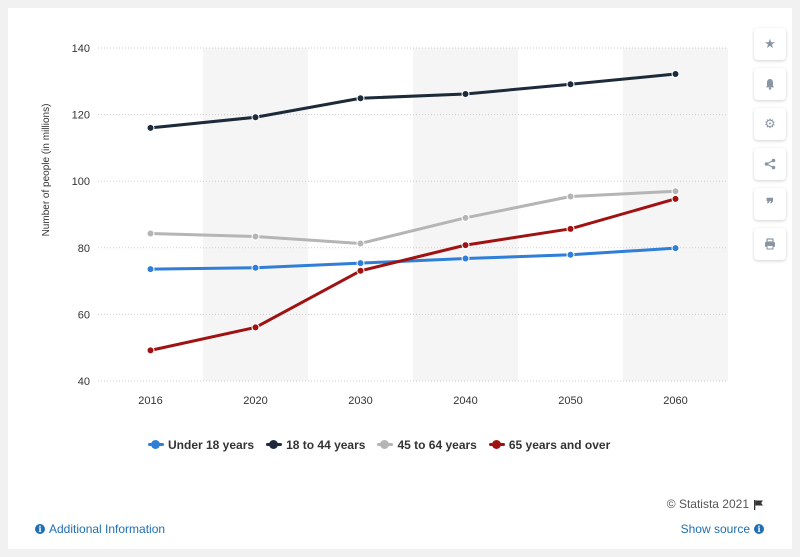 This screenshot has width=800, height=557. What do you see at coordinates (326, 445) in the screenshot?
I see `legend-label: 18 to 44 years` at bounding box center [326, 445].